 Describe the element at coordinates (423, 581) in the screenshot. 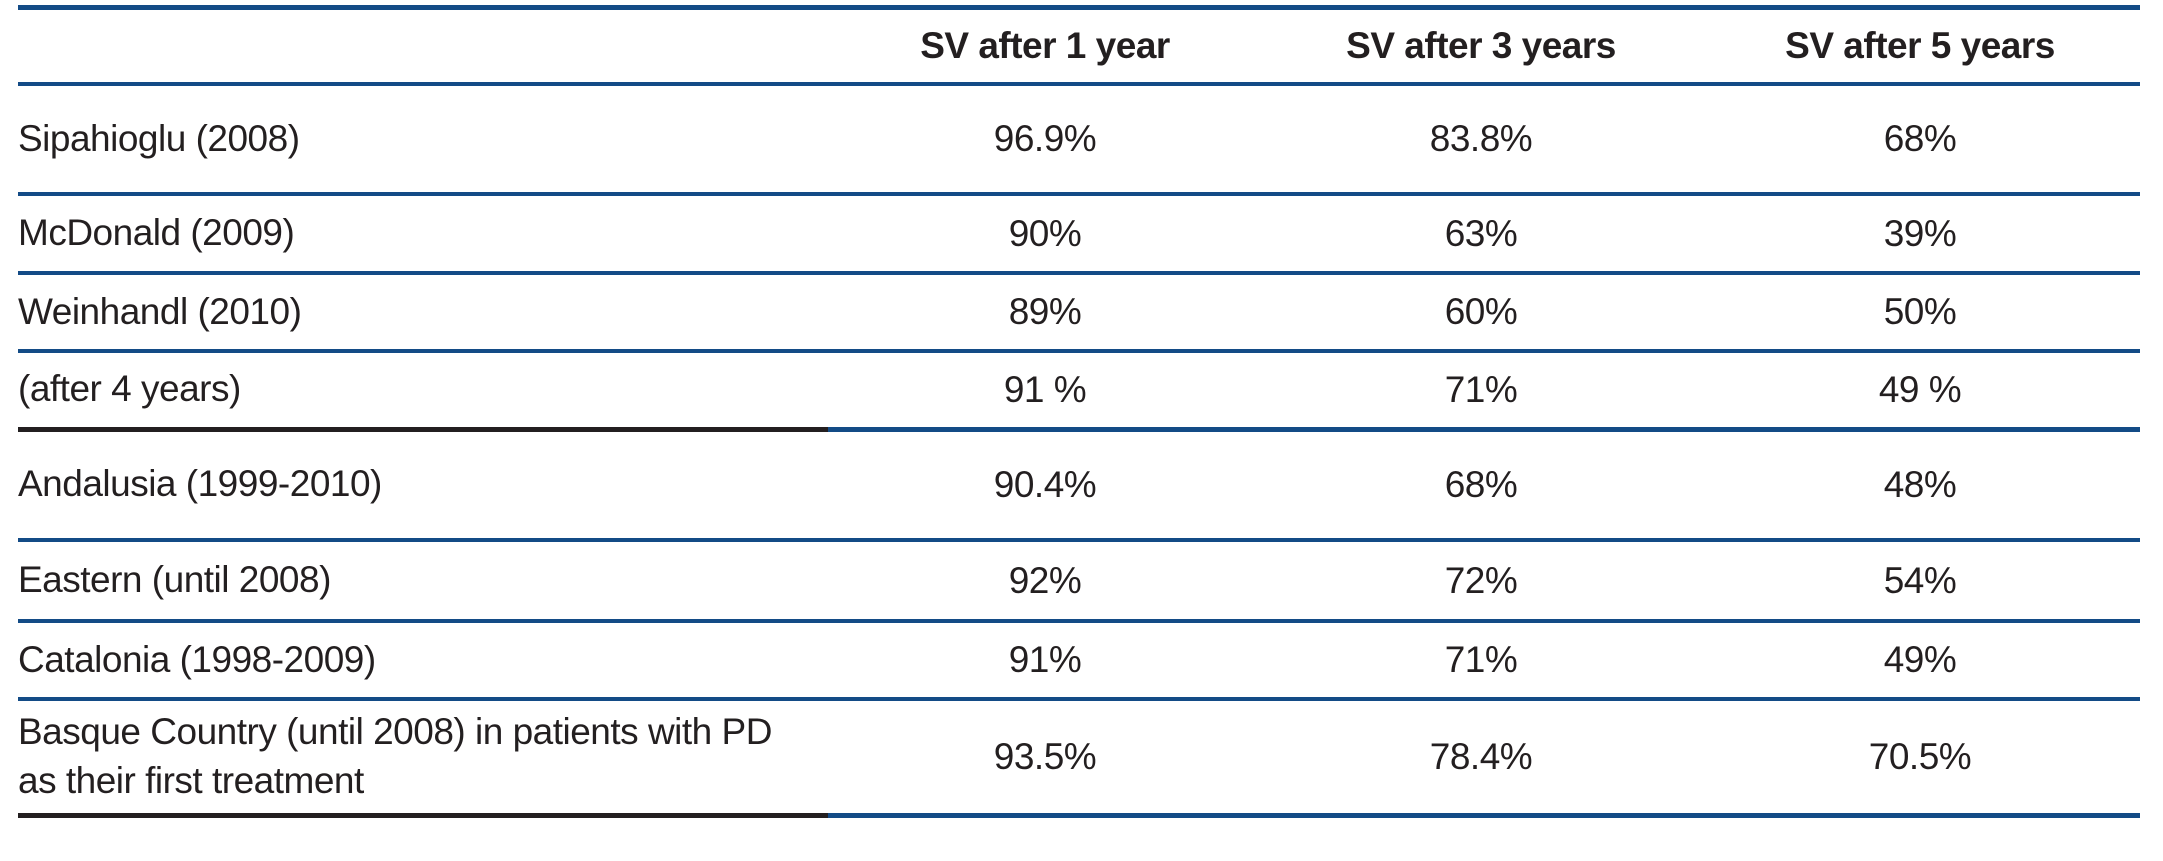

I see `row-label: Eastern (until 2008)` at that location.